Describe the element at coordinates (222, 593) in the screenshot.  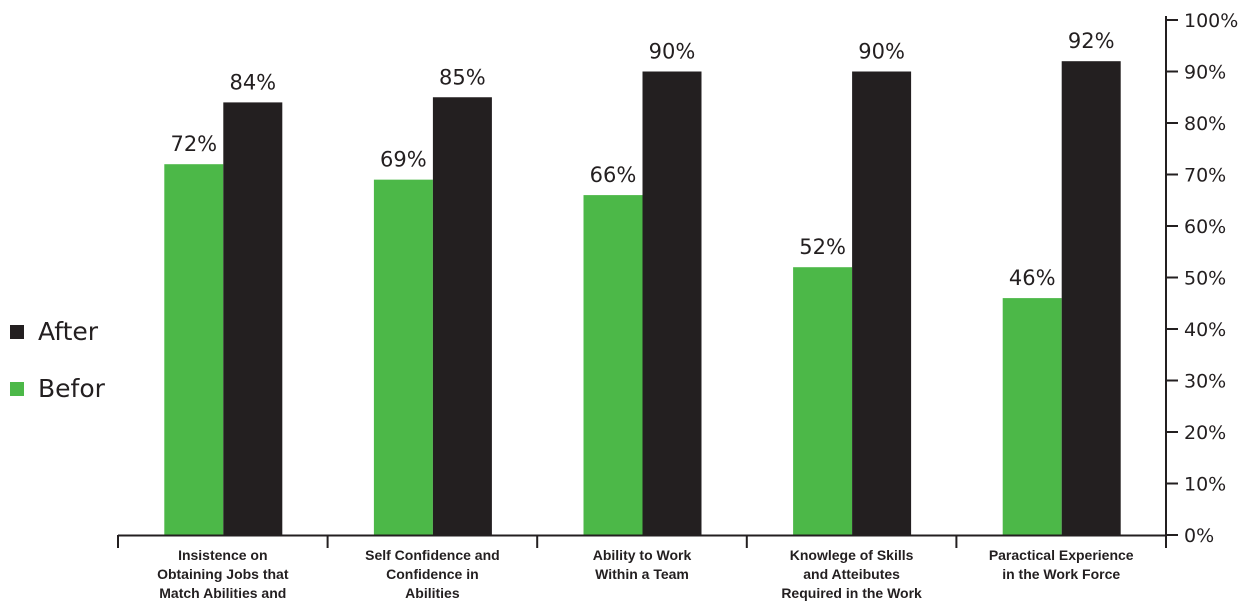
I see `x-tick-label-line: Match Abilities and` at that location.